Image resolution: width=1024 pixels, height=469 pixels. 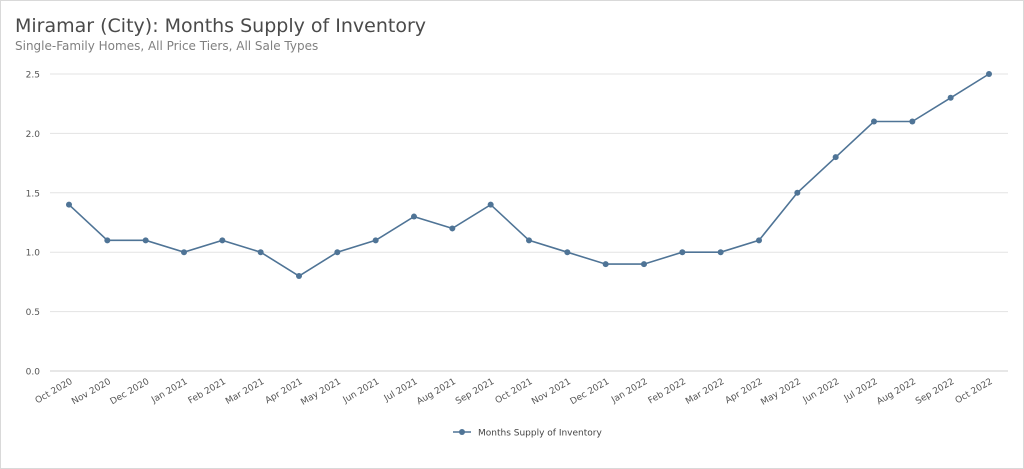 What do you see at coordinates (401, 390) in the screenshot?
I see `x-tick-label: Jul 2021` at bounding box center [401, 390].